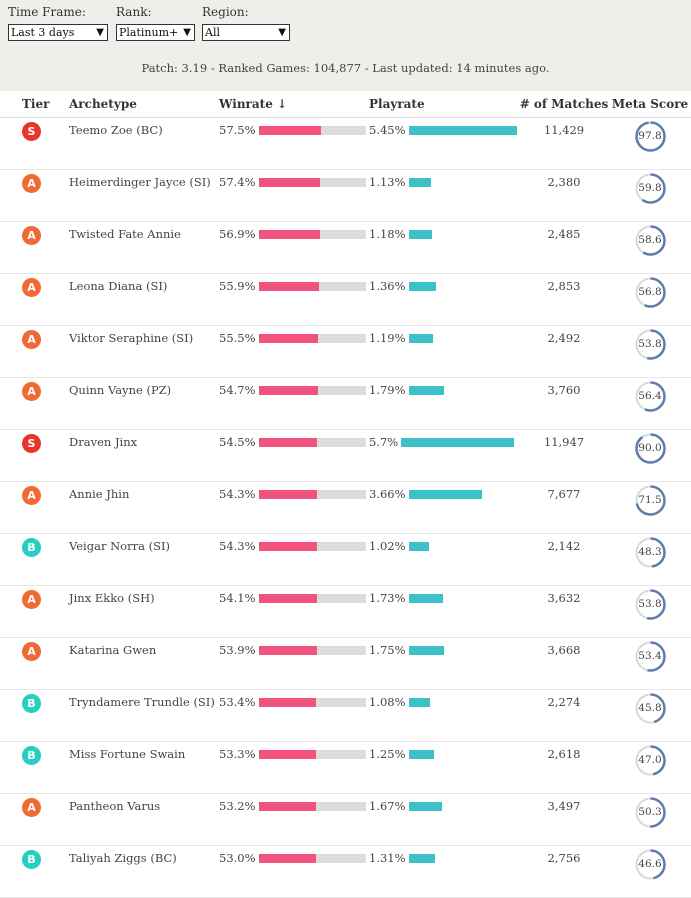 The image size is (691, 898). What do you see at coordinates (237, 338) in the screenshot?
I see `winrate-value: 55.5%` at bounding box center [237, 338].